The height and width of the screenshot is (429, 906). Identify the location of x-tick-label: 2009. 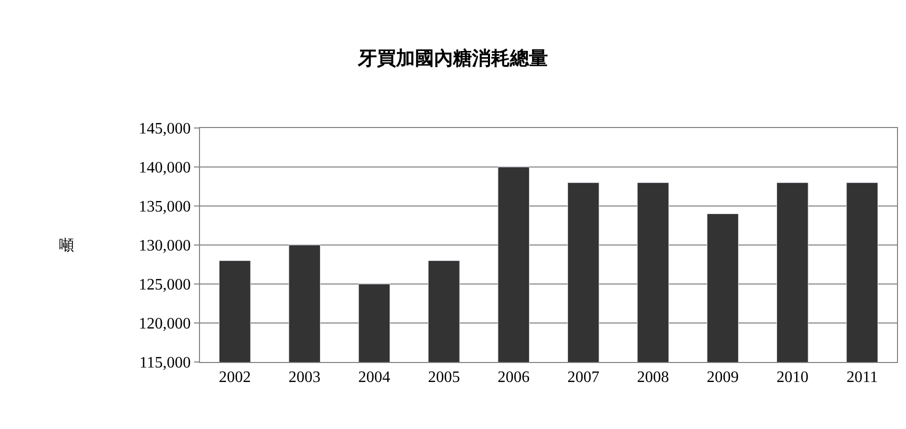
(722, 377).